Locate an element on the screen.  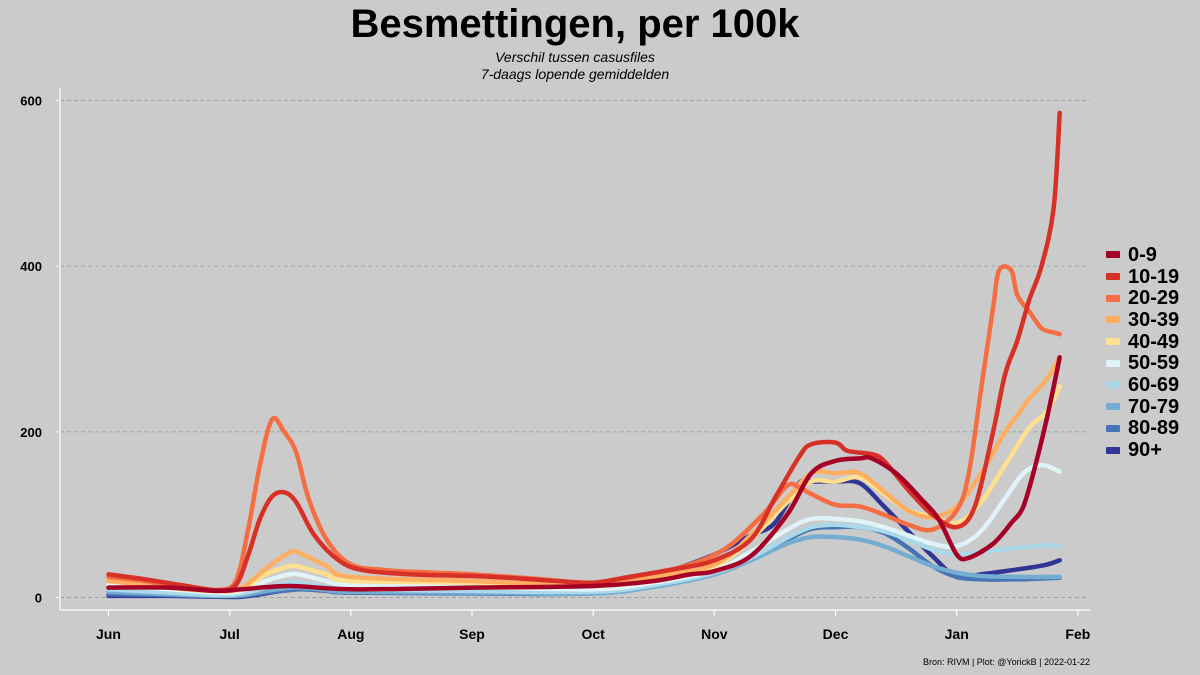
legend-item: 40-49 is located at coordinates (1142, 342).